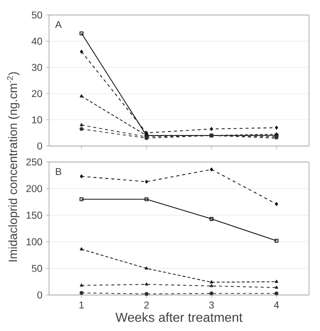  Describe the element at coordinates (178, 317) in the screenshot. I see `x-axis-title: Weeks after treatment` at that location.